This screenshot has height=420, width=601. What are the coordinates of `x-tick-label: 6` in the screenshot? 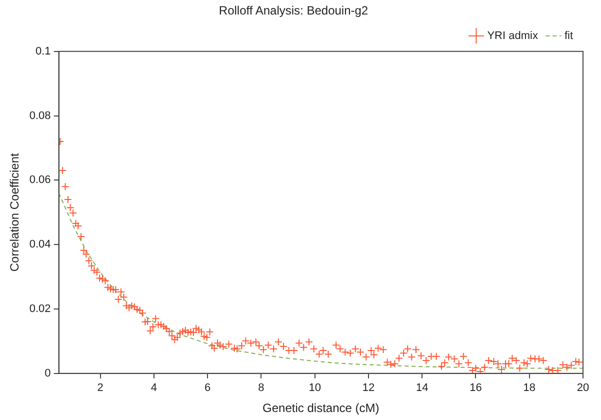 It's located at (207, 388).